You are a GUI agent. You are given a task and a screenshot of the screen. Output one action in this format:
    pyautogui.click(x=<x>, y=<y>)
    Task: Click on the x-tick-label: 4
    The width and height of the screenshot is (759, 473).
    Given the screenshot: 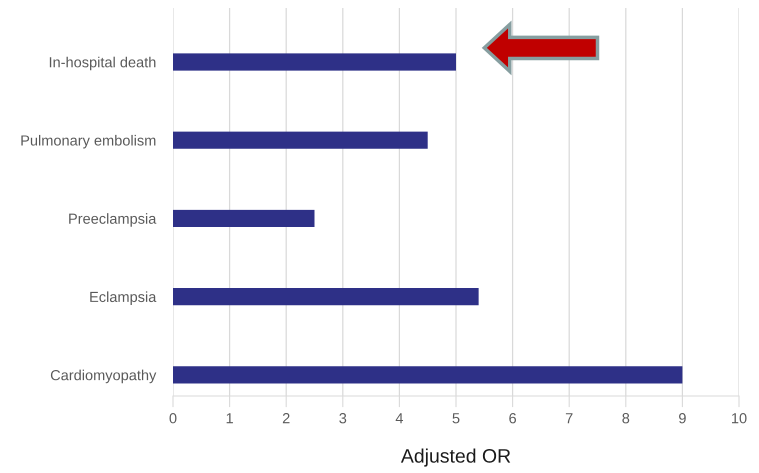 What is the action you would take?
    pyautogui.click(x=400, y=418)
    